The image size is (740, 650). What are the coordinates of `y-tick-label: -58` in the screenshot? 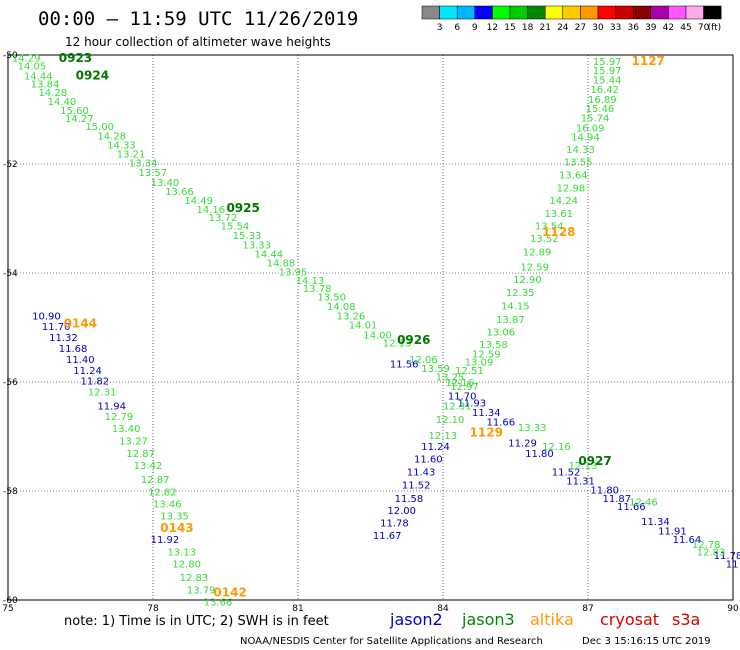 It's located at (10, 492).